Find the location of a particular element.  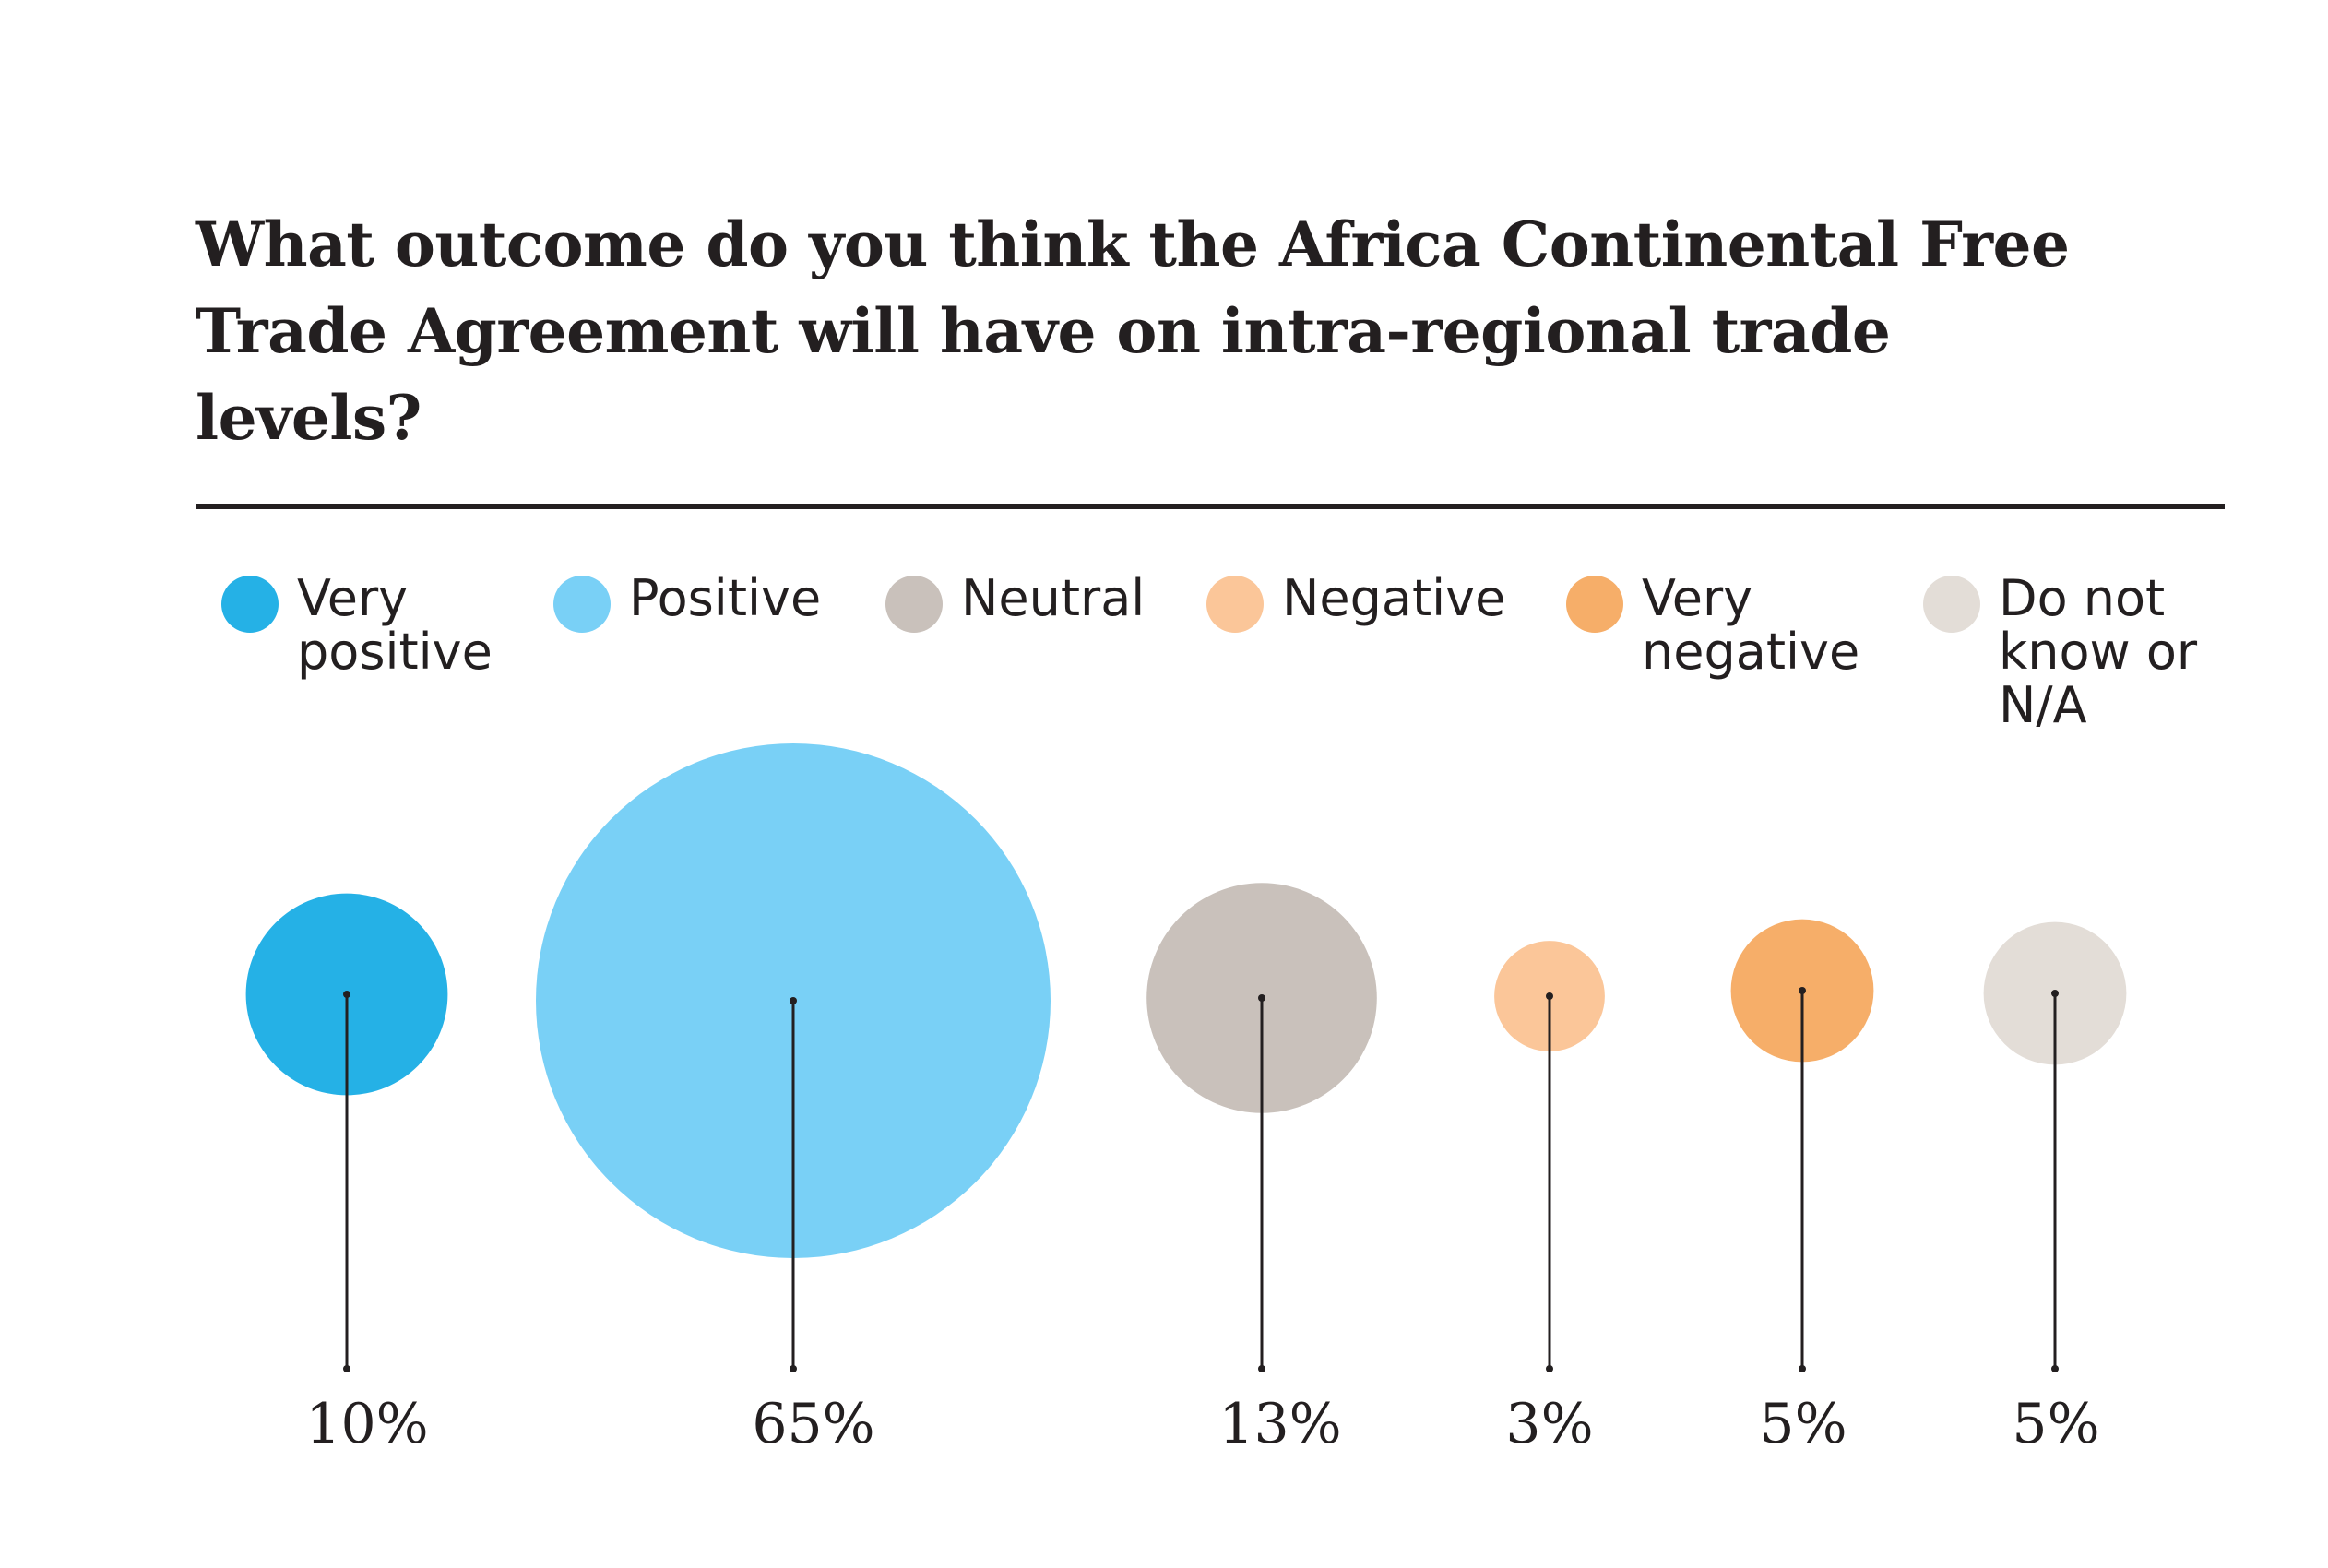

value-label-very-negative: 5% is located at coordinates (1803, 1424).